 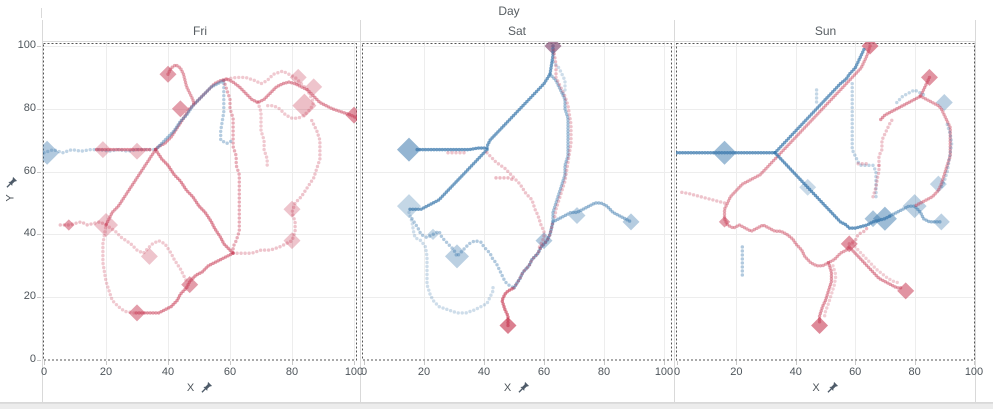 What do you see at coordinates (11, 198) in the screenshot?
I see `y-axis-title-text: Y` at bounding box center [11, 198].